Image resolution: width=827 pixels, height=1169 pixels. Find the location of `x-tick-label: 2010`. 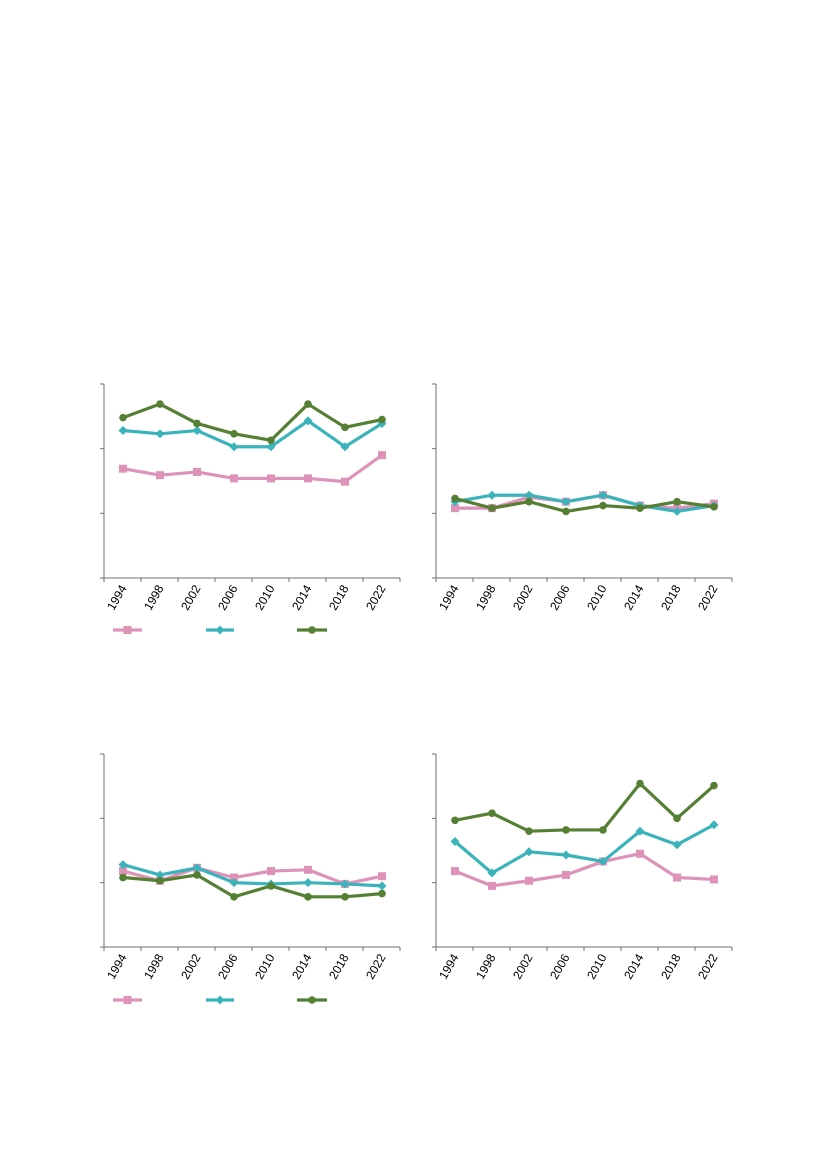

x-tick-label: 2010 is located at coordinates (265, 597).